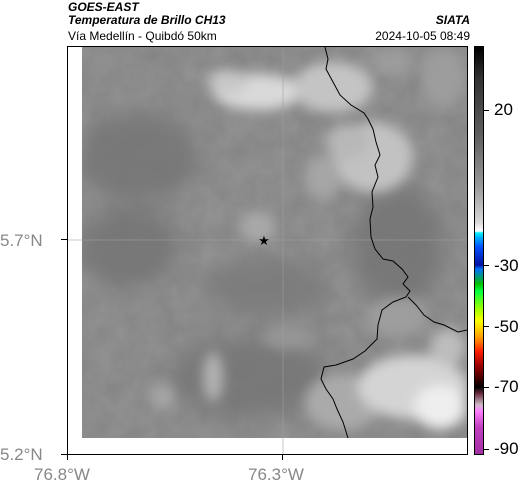 The height and width of the screenshot is (491, 526). What do you see at coordinates (264, 241) in the screenshot?
I see `star-icon: ★` at bounding box center [264, 241].